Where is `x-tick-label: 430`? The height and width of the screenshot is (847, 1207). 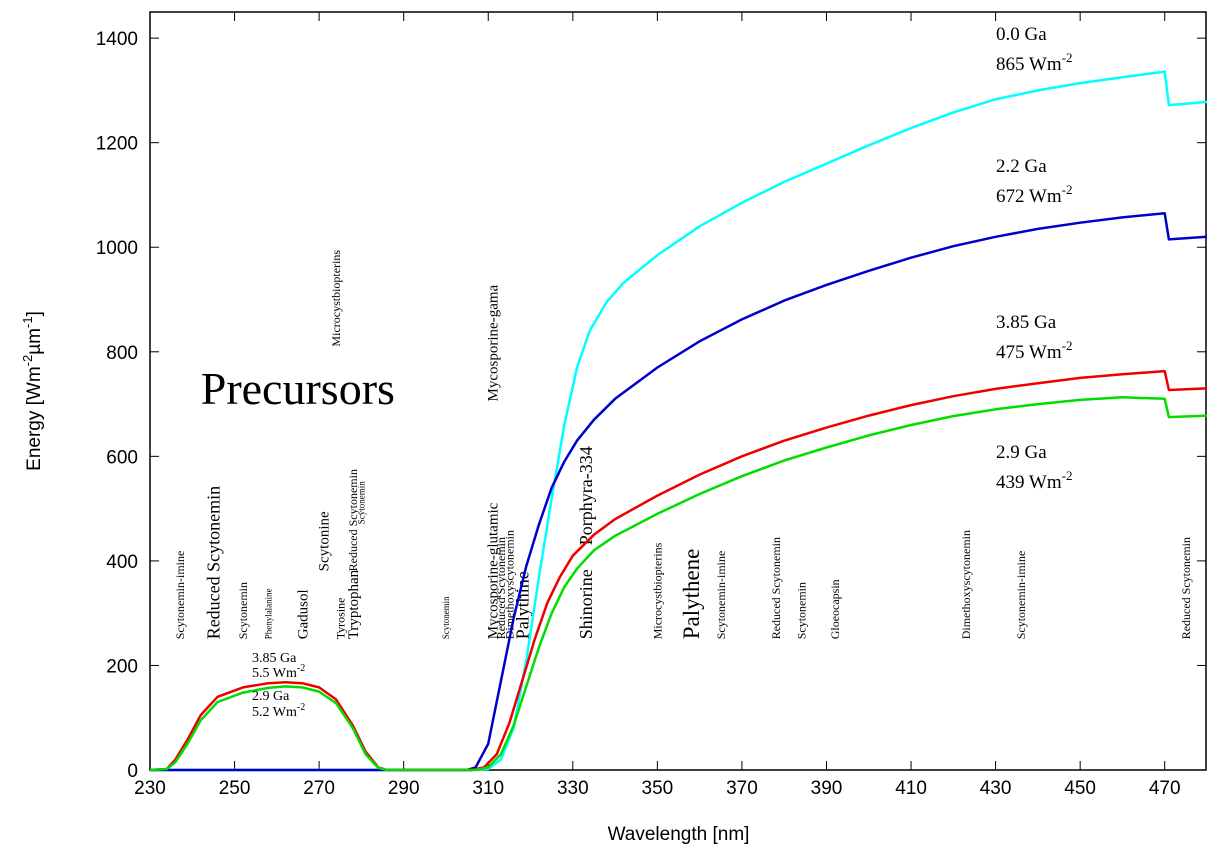
x-tick-label: 430 is located at coordinates (996, 788).